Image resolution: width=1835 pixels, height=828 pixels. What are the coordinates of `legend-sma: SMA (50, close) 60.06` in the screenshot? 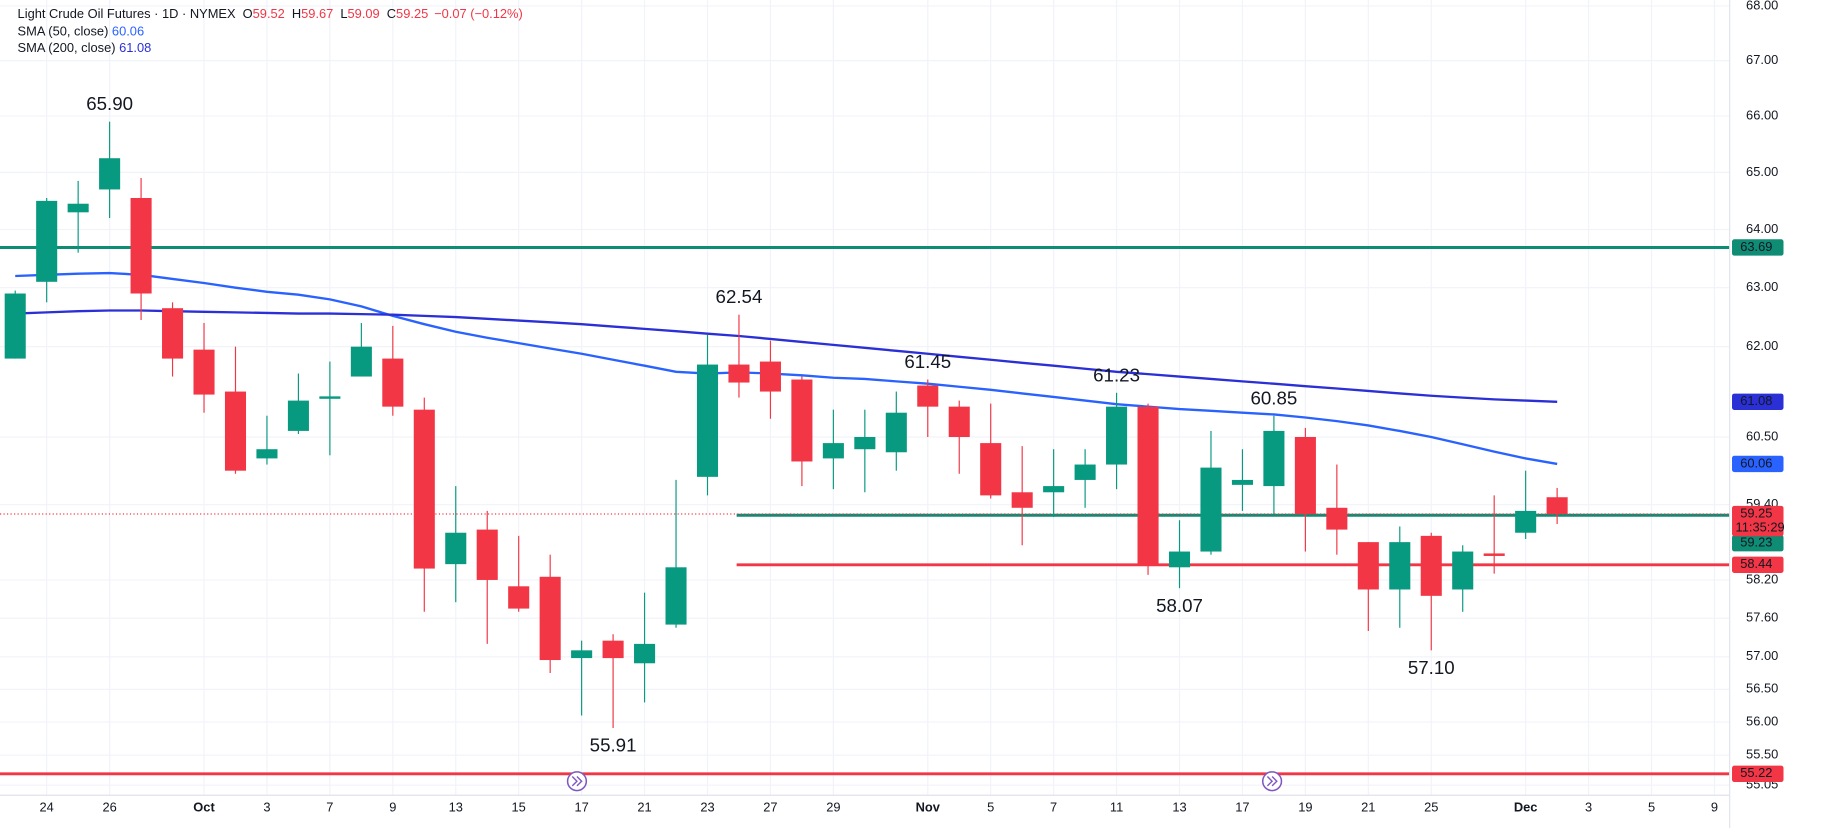 It's located at (81, 31).